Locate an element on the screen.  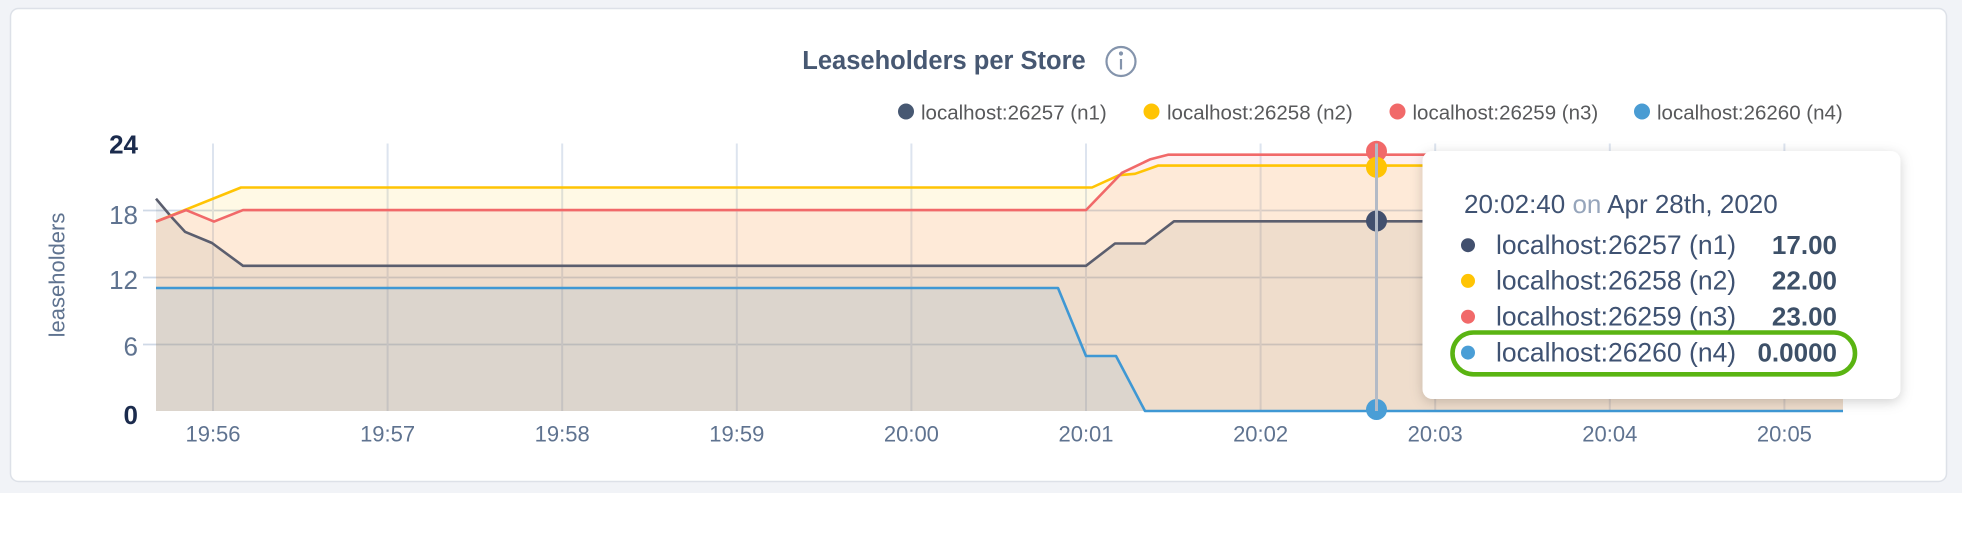
svg-text: 17.00 is located at coordinates (1804, 245).